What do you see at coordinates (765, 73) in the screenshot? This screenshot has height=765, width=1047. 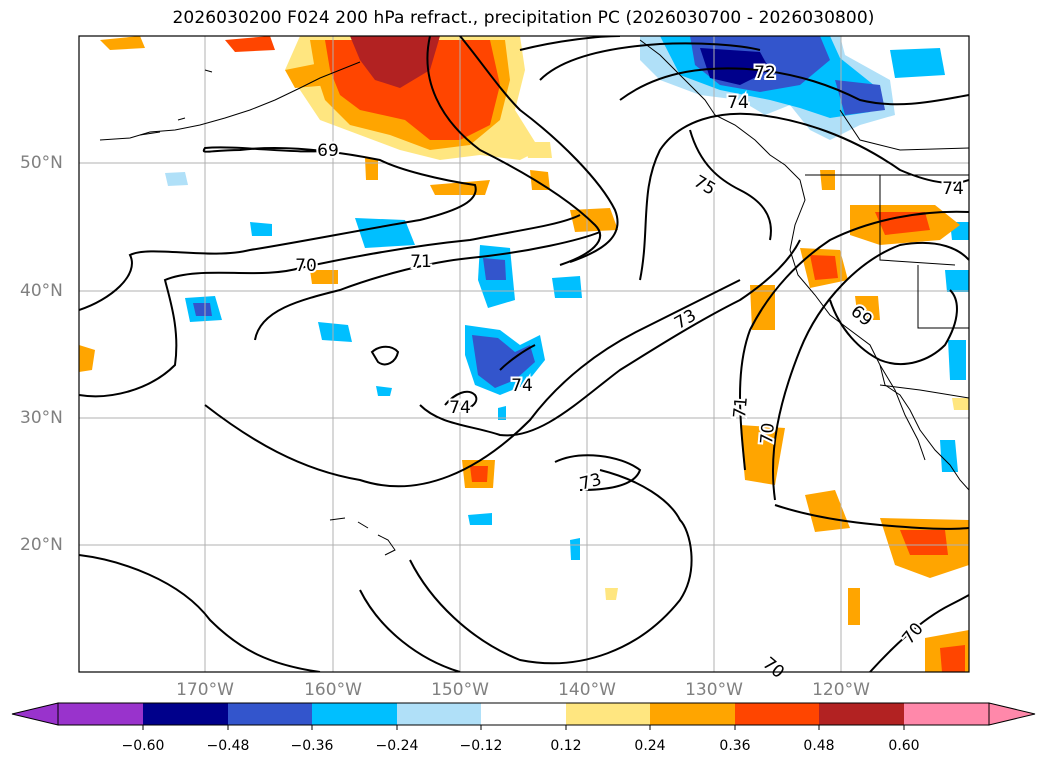 I see `contour-label: 72` at bounding box center [765, 73].